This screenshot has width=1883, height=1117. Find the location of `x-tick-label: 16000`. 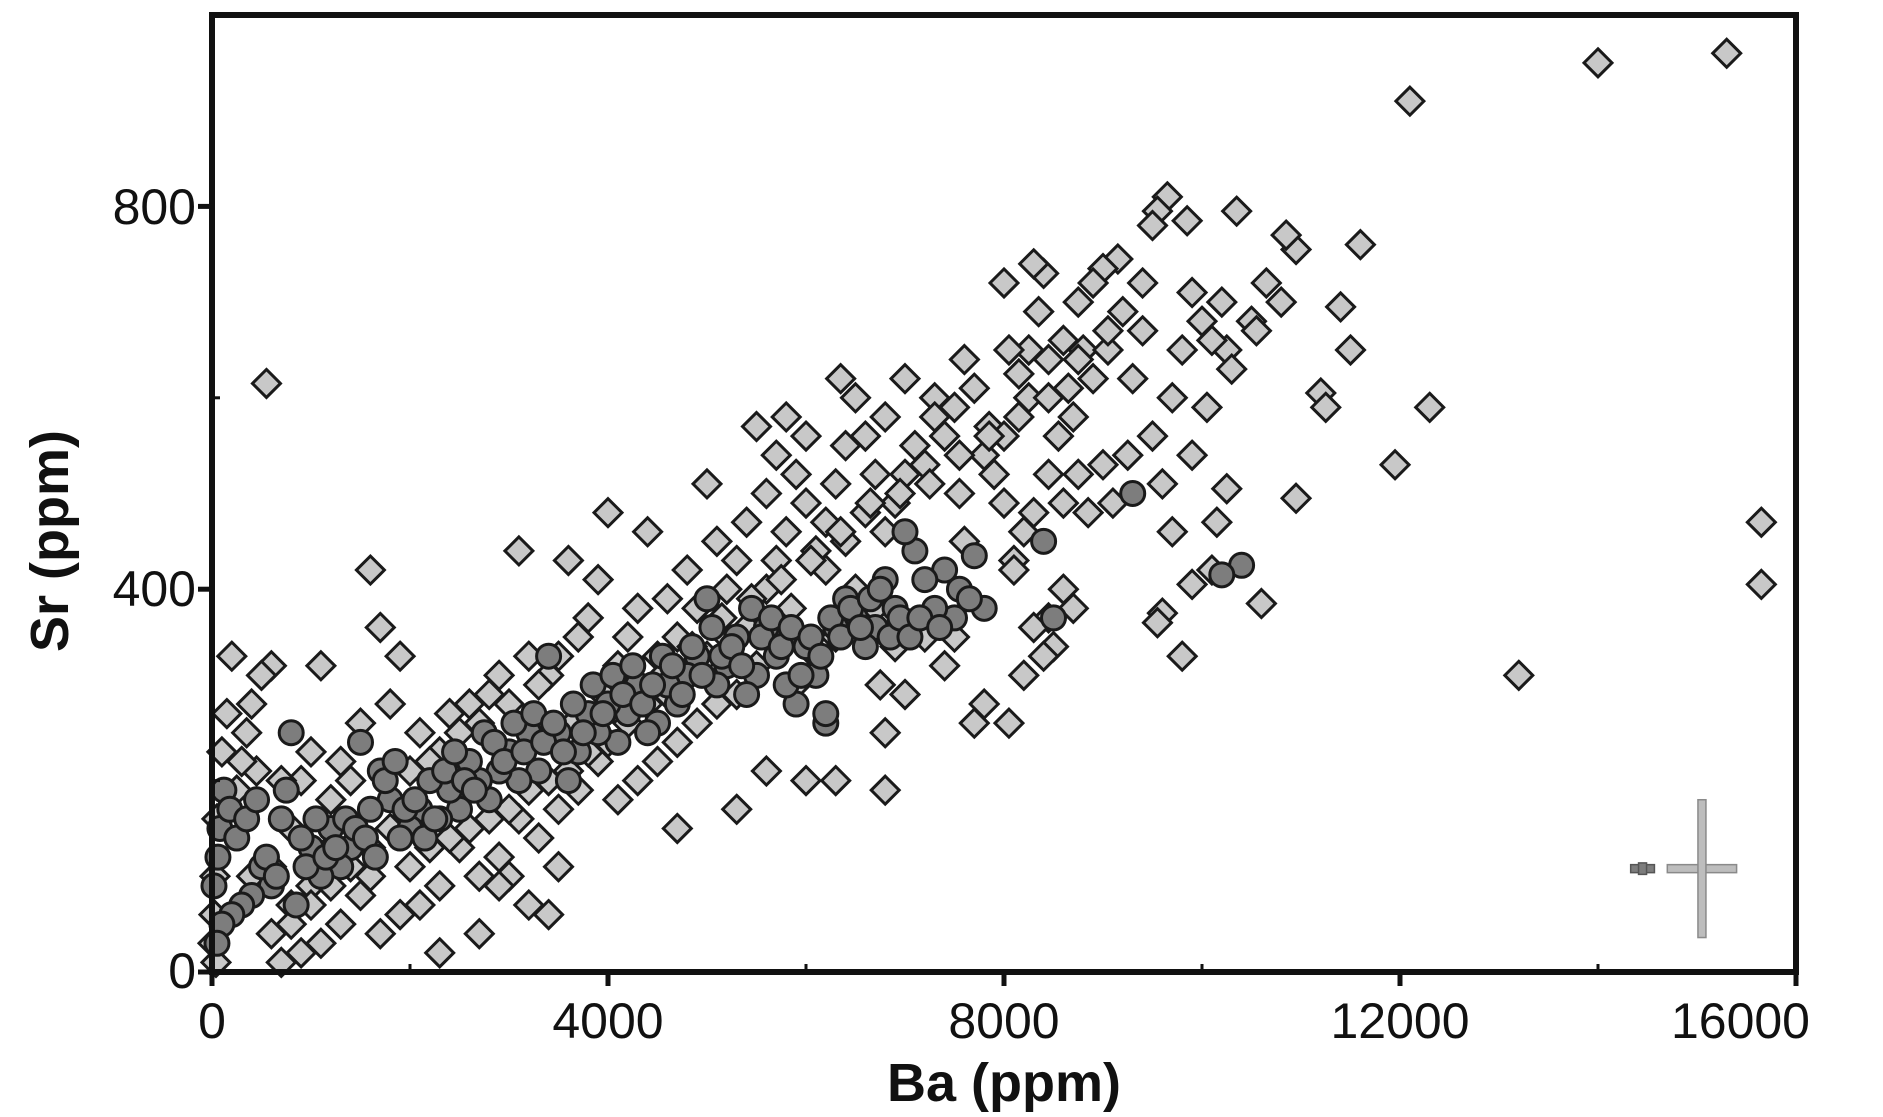

x-tick-label: 16000 is located at coordinates (1740, 1021).